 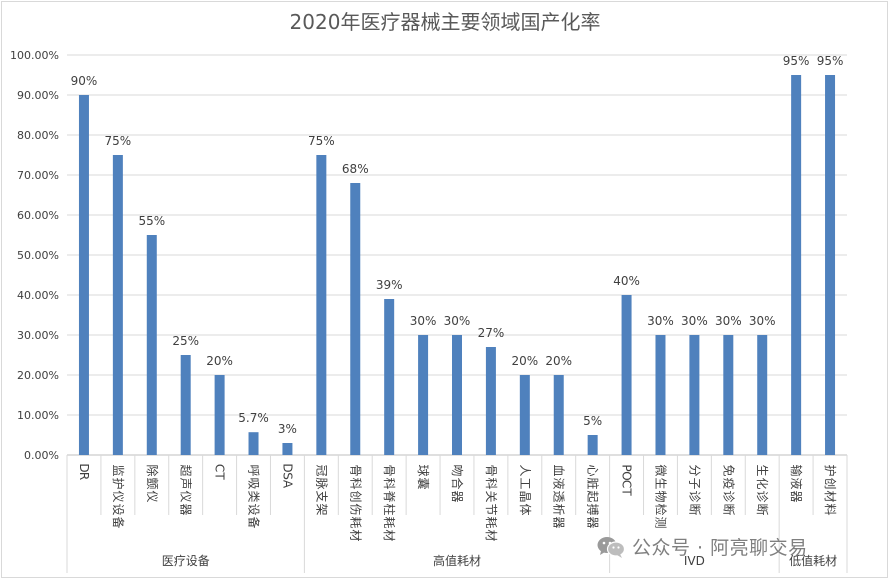 What do you see at coordinates (559, 509) in the screenshot?
I see `svg-text: 析` at bounding box center [559, 509].